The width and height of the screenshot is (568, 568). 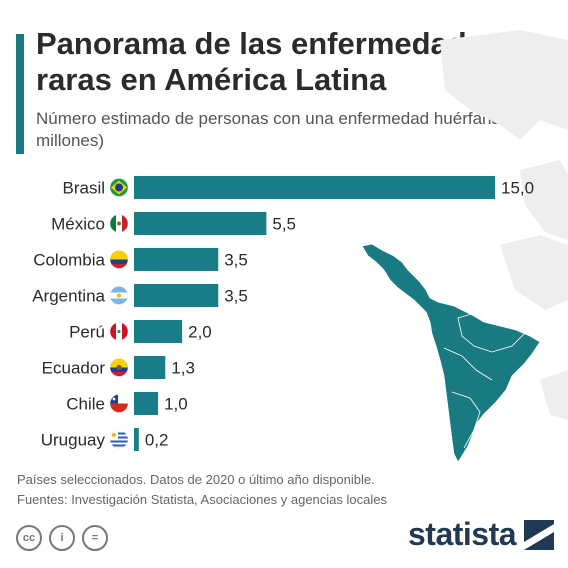 I want to click on argentina-flag-icon, so click(x=119, y=295).